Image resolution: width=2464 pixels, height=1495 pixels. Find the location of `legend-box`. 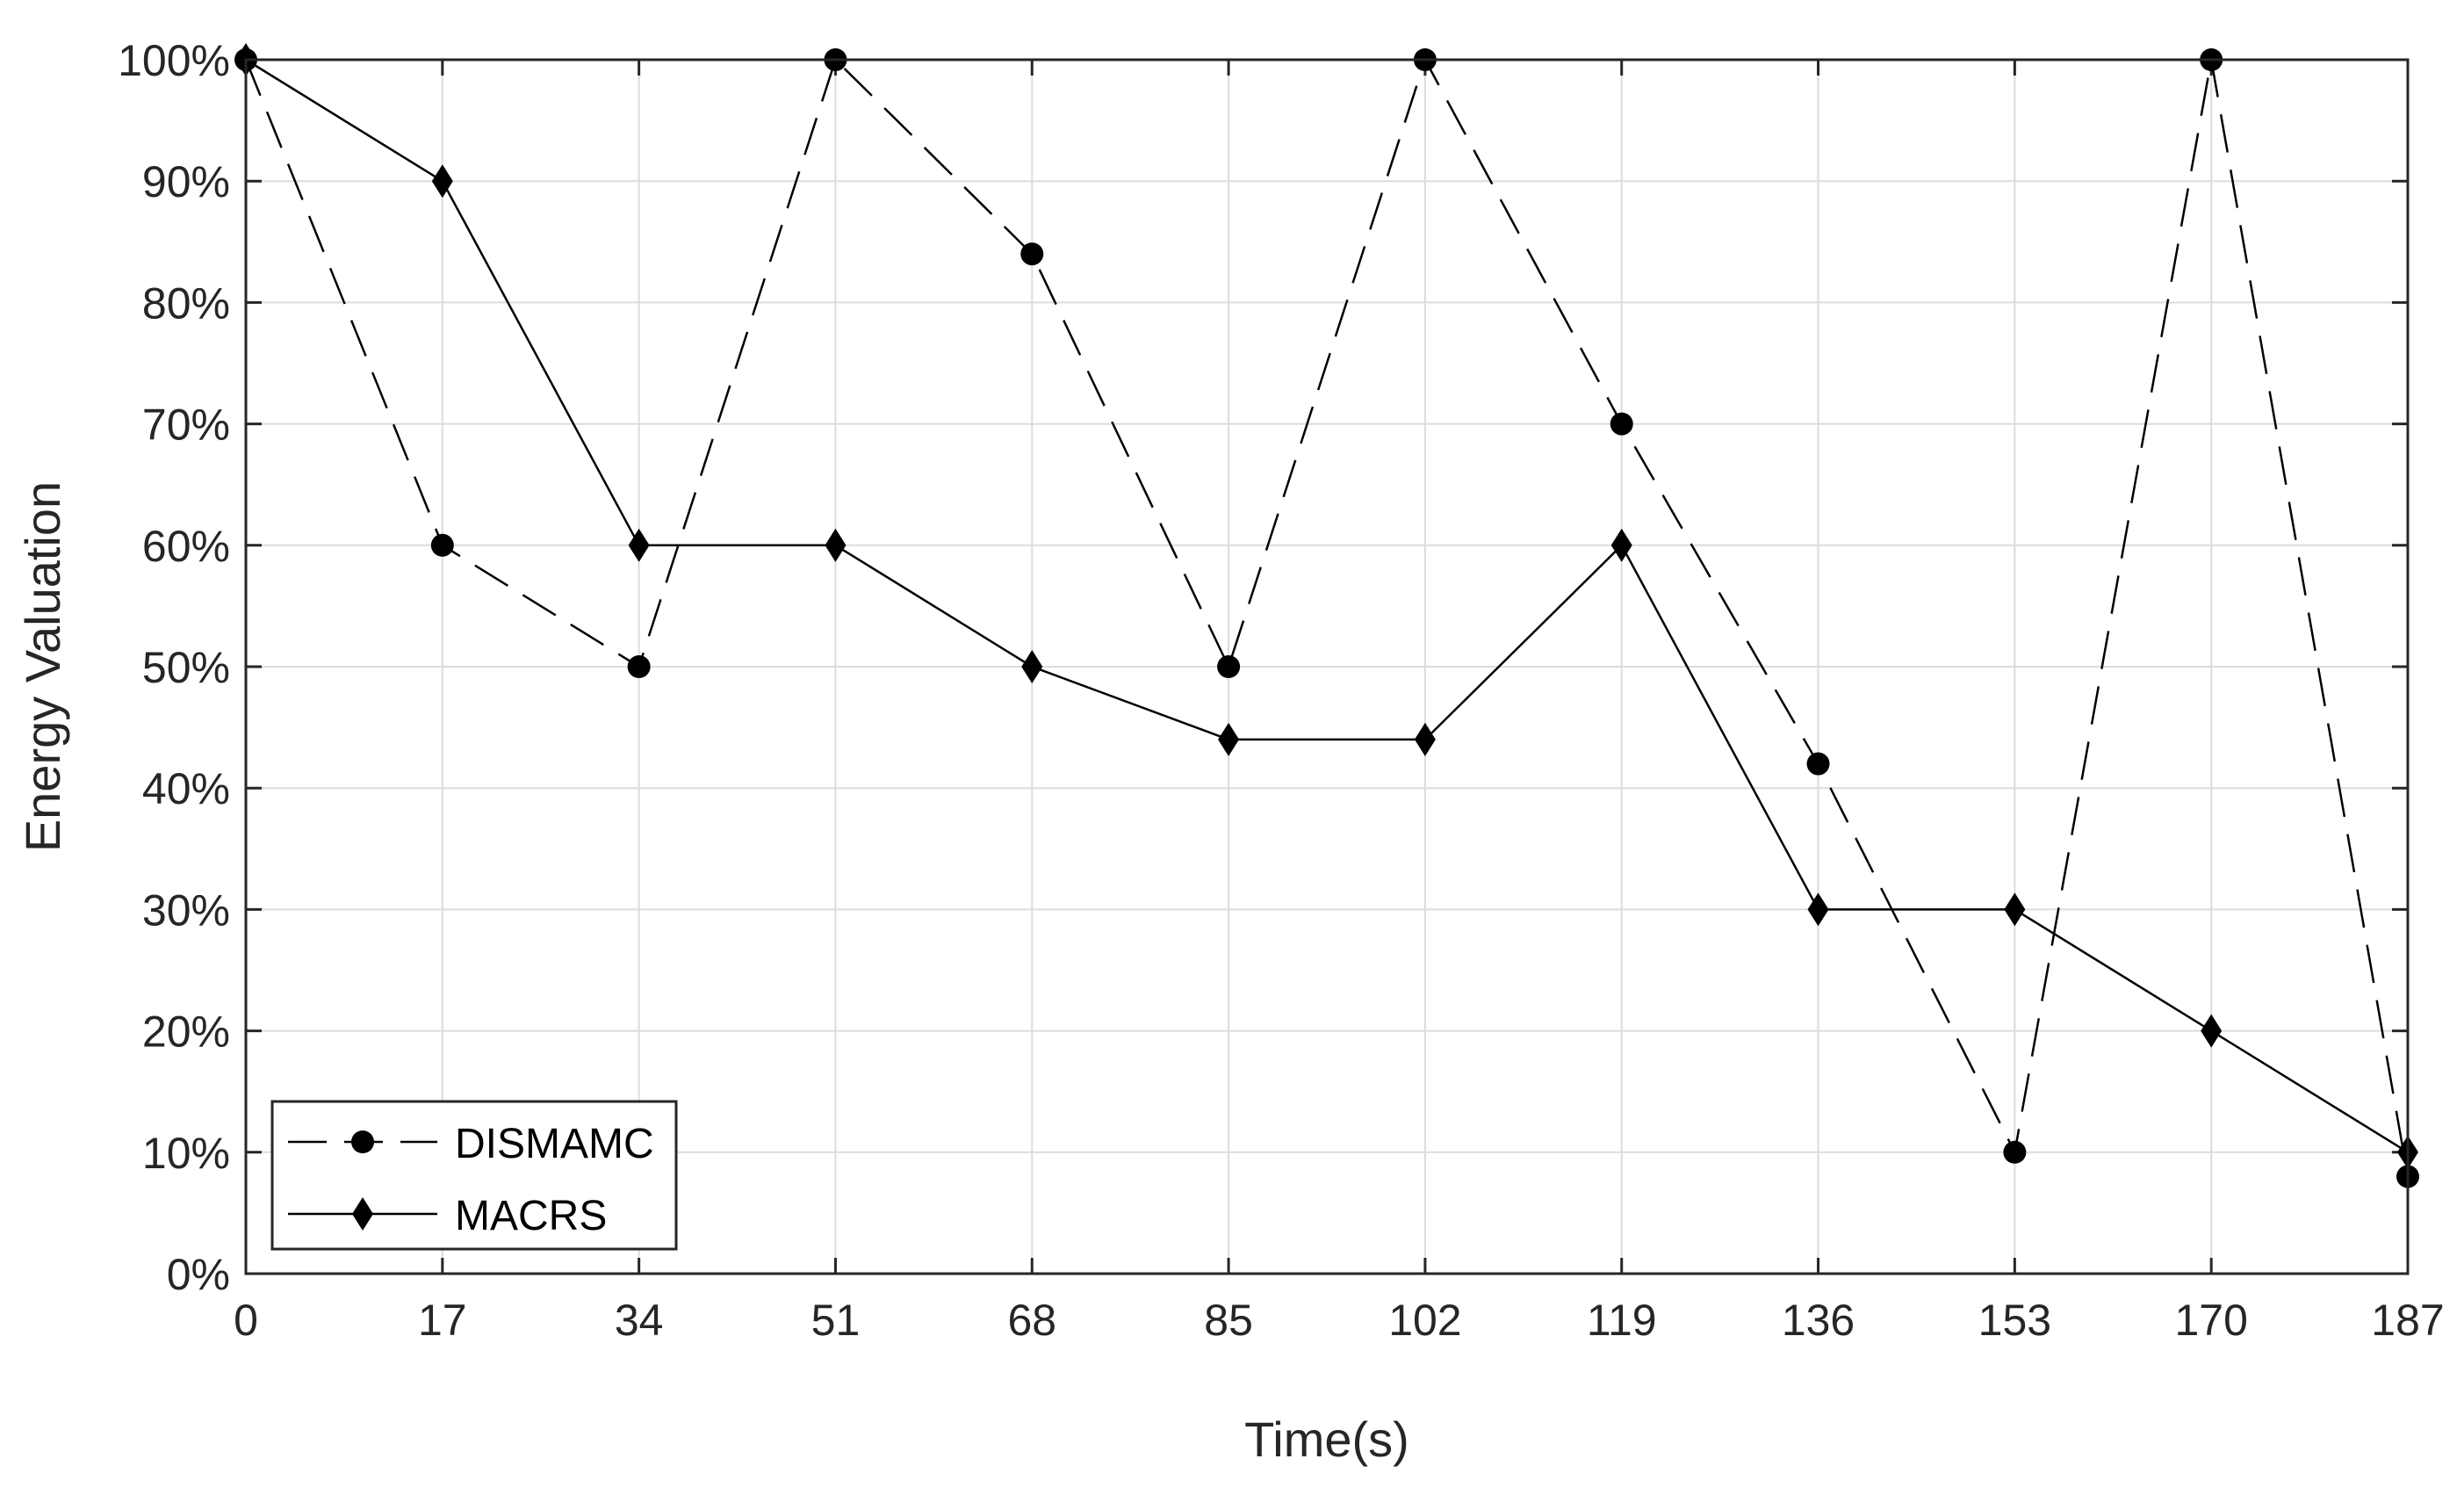

legend-box is located at coordinates (474, 1175).